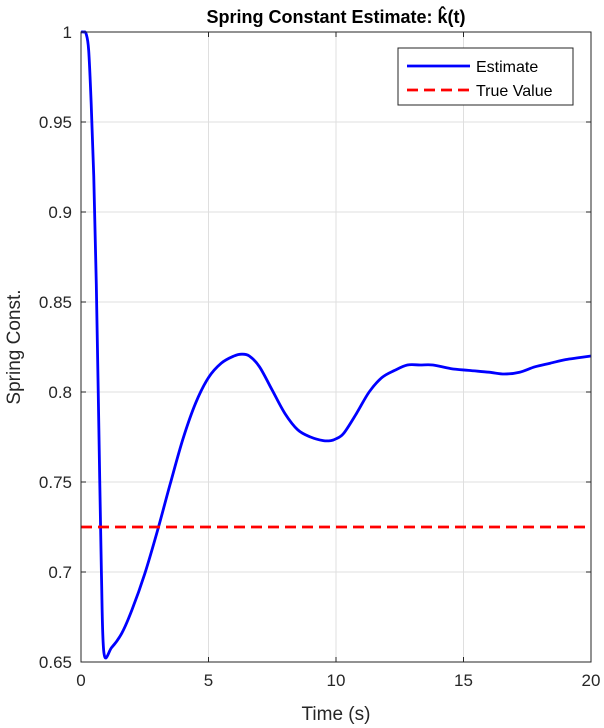 The width and height of the screenshot is (604, 728). What do you see at coordinates (591, 680) in the screenshot?
I see `x-tick-label: 20` at bounding box center [591, 680].